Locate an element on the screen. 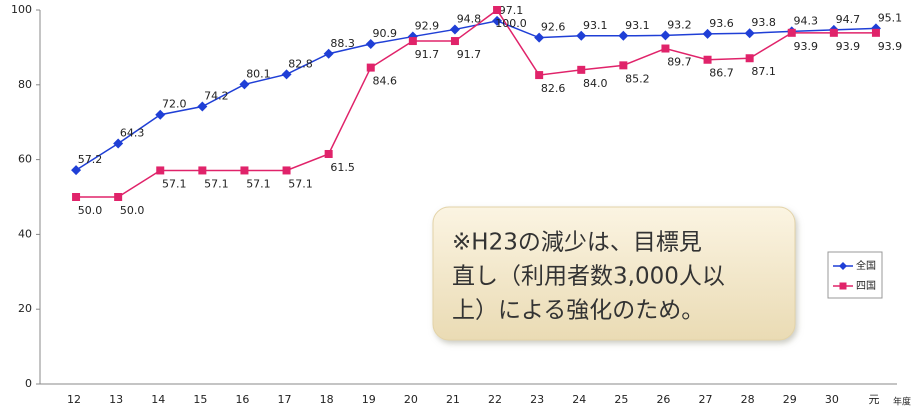  data-label: 93.6 is located at coordinates (721, 23).